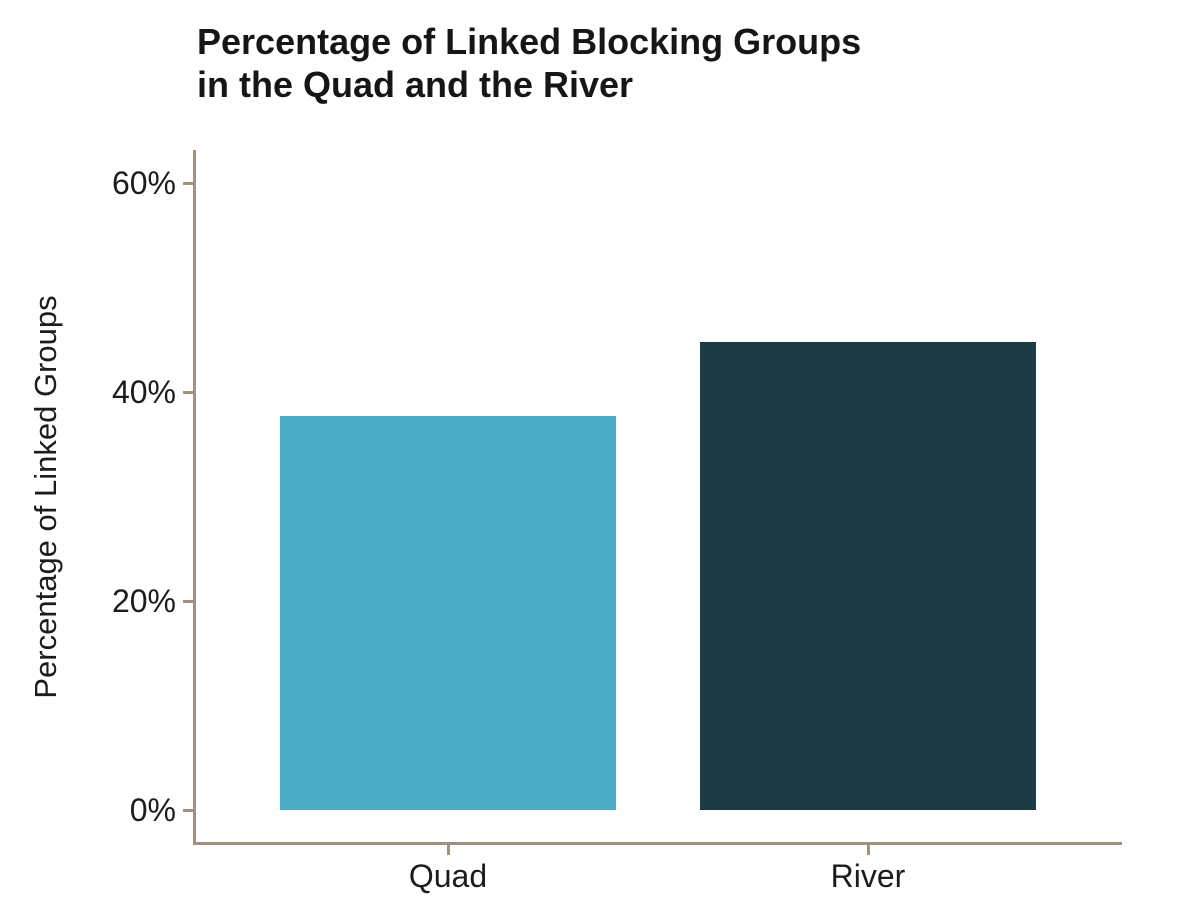  What do you see at coordinates (143, 392) in the screenshot?
I see `y-tick-label-40%: 40%` at bounding box center [143, 392].